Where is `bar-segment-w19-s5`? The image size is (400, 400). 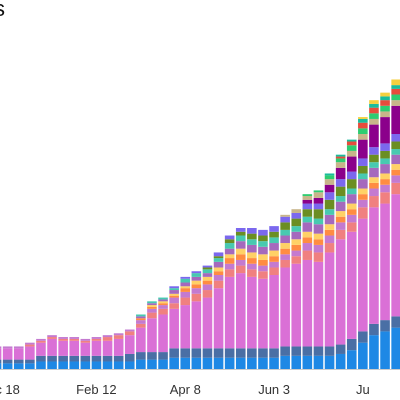 bar-segment-w19-s5 is located at coordinates (196, 291).